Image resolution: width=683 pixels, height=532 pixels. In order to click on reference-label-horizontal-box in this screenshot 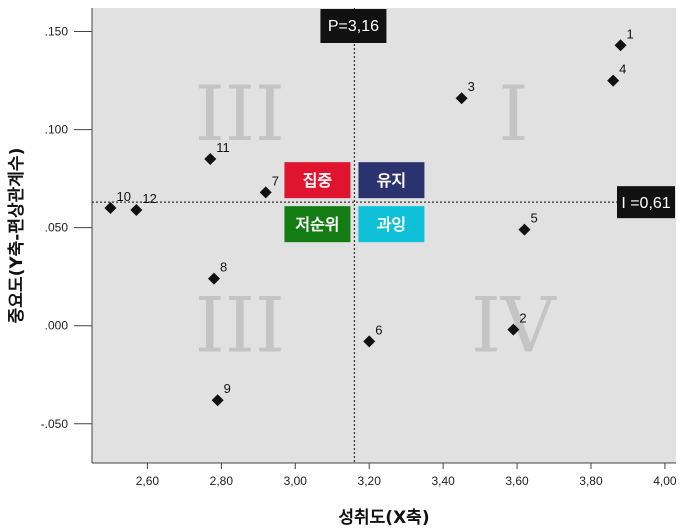, I will do `click(646, 202)`.